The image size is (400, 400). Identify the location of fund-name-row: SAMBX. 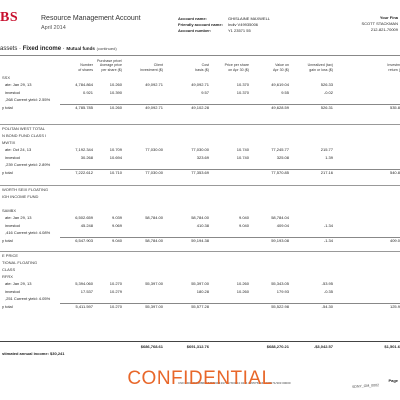
(200, 211).